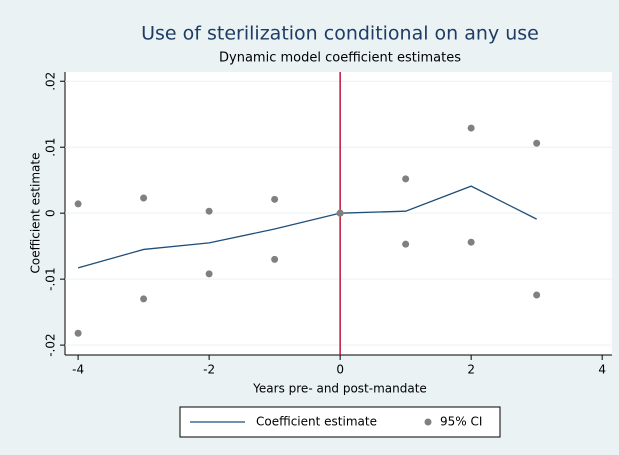  Describe the element at coordinates (340, 370) in the screenshot. I see `x-tick-label: 0` at that location.